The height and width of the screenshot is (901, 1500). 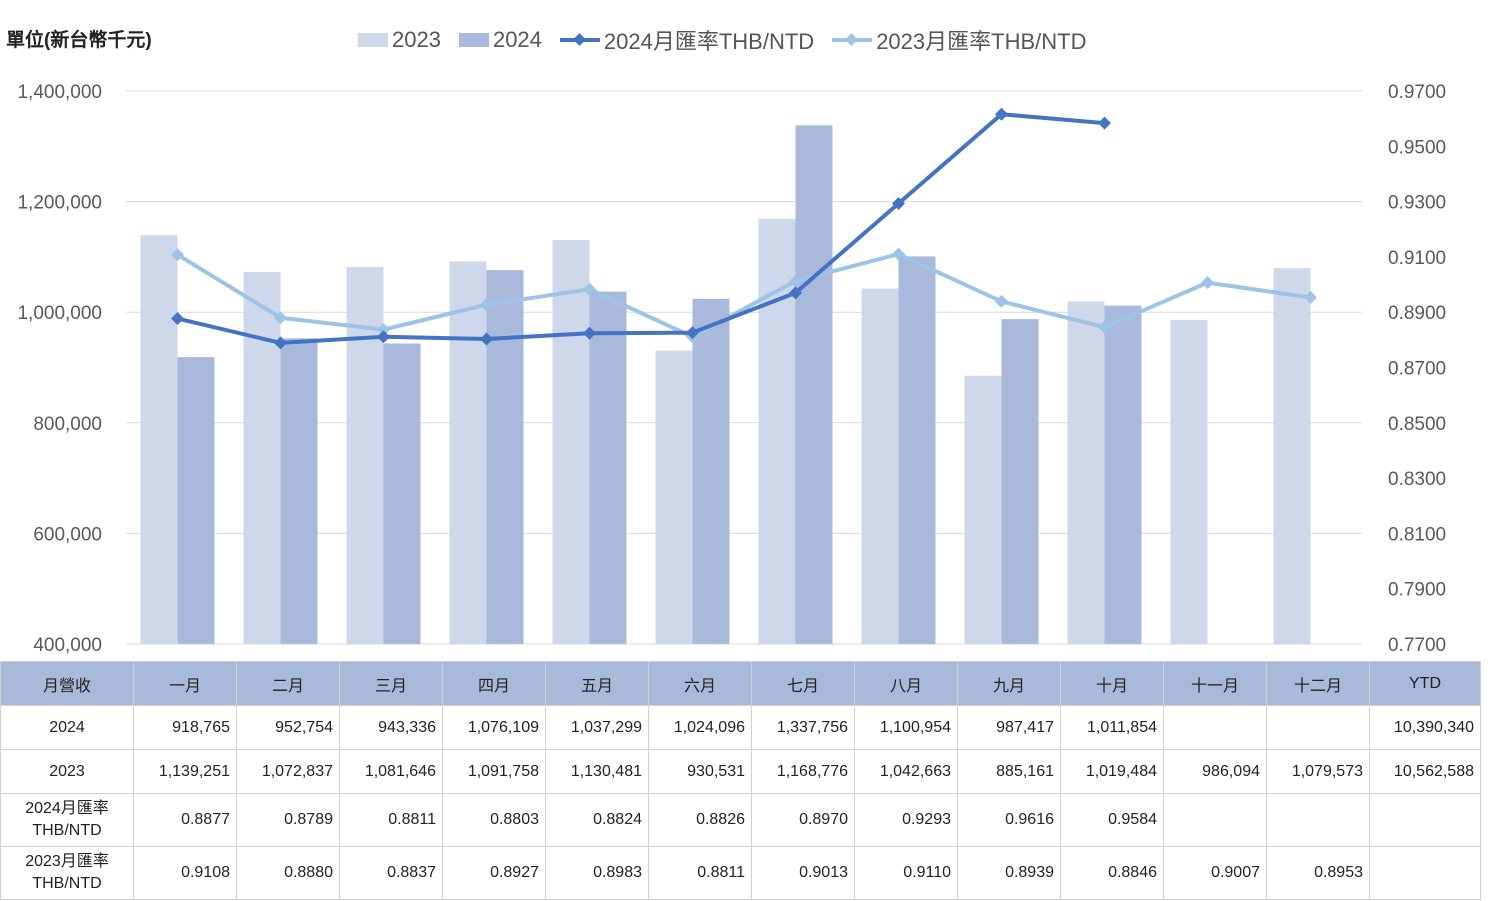 What do you see at coordinates (1425, 683) in the screenshot?
I see `table-header-cell: YTD` at bounding box center [1425, 683].